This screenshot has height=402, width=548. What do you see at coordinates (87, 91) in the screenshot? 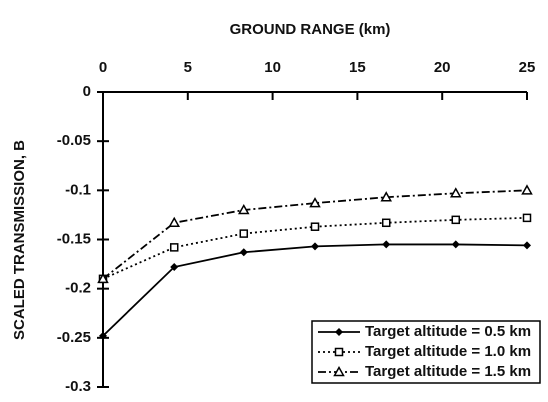
I see `y-tick-label: 0` at bounding box center [87, 91].